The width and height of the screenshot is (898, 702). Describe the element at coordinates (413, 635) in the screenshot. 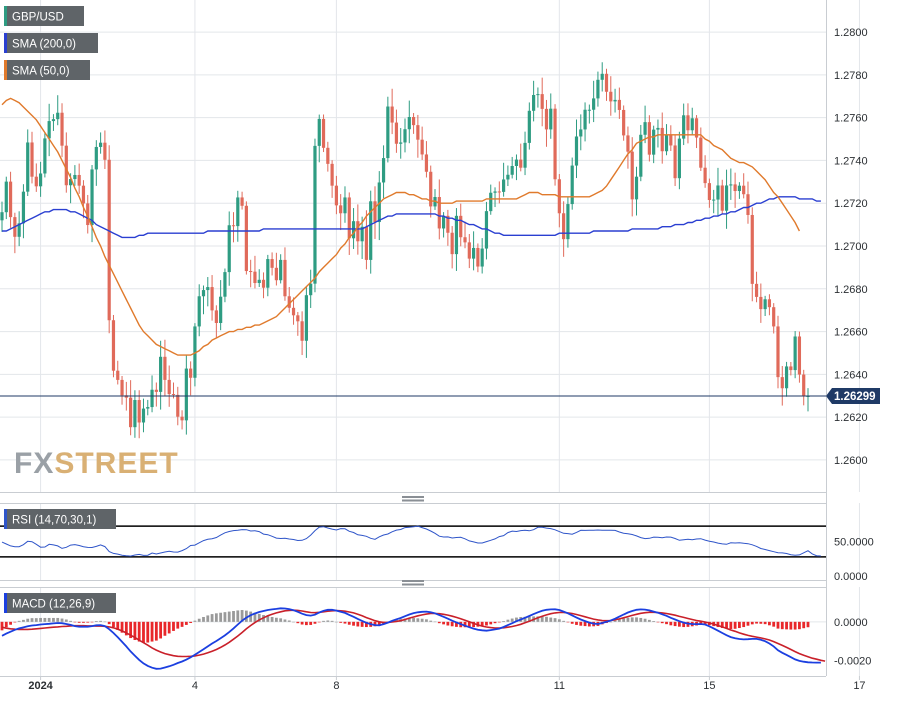

I see `macd-signal-line` at that location.